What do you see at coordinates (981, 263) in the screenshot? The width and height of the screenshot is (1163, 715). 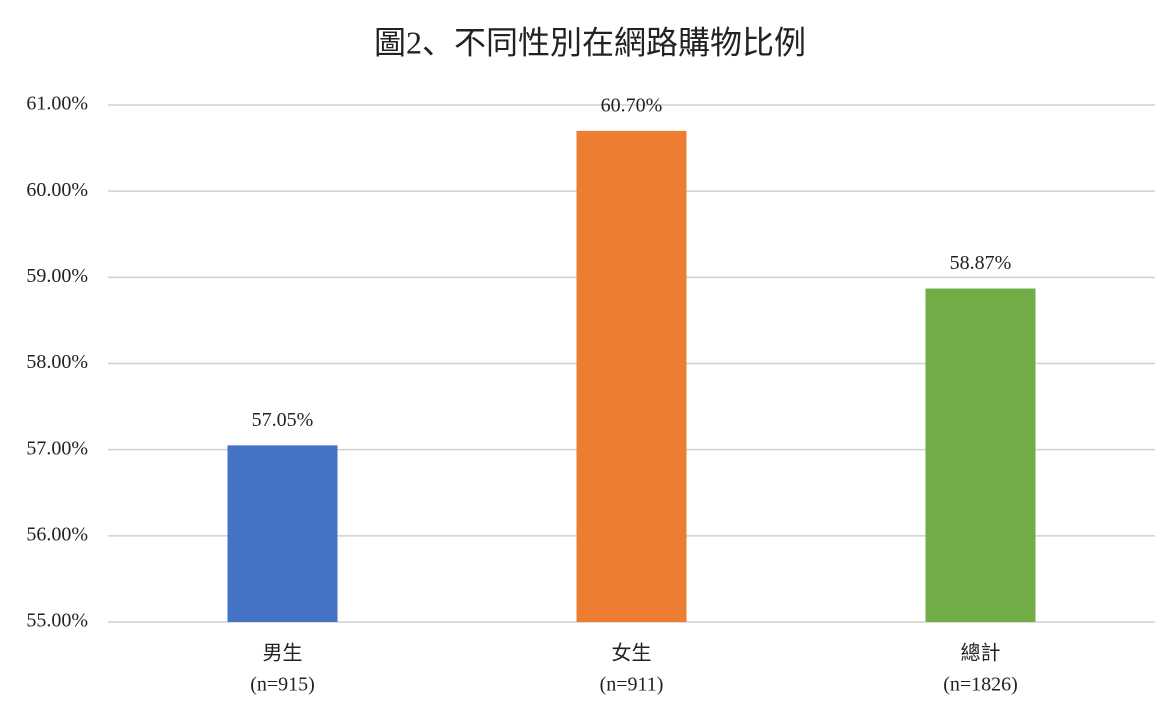 I see `data-label: 58.87%` at bounding box center [981, 263].